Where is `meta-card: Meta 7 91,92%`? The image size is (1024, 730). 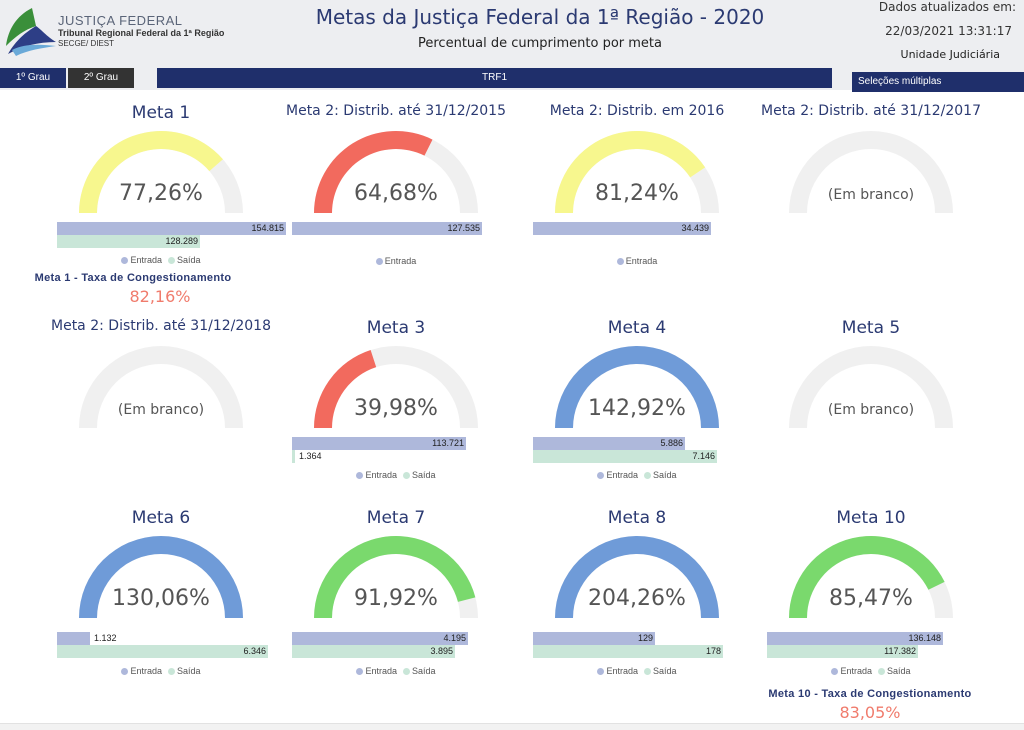
meta-card: Meta 7 91,92% is located at coordinates (396, 608).